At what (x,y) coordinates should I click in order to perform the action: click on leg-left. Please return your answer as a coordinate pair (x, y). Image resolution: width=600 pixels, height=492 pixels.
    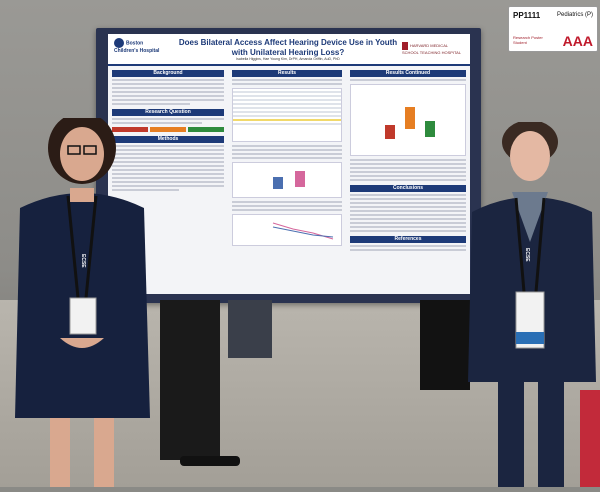
    Looking at the image, I should click on (60, 452).